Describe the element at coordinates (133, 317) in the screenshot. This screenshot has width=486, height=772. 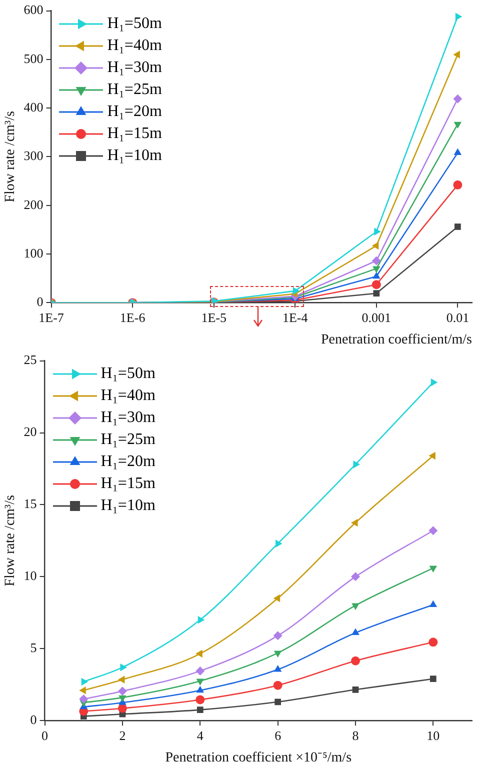
I see `x-tick-label: 1E-6` at that location.